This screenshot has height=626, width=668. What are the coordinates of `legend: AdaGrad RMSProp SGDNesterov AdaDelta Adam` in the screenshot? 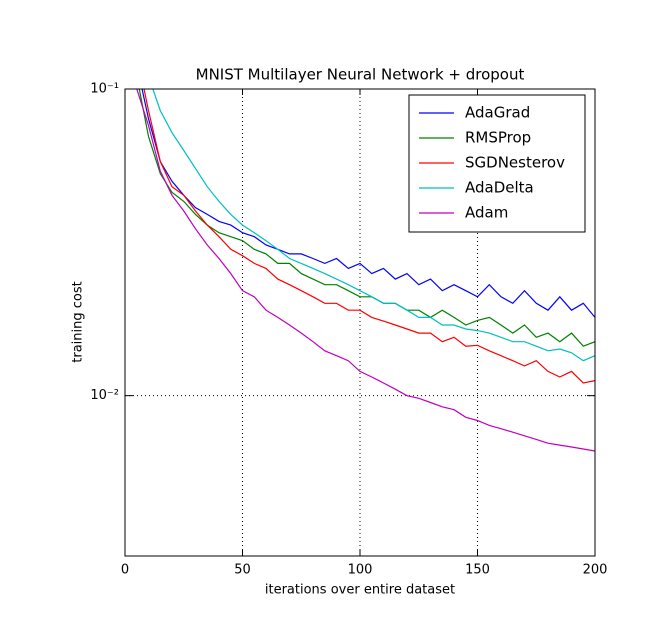 It's located at (497, 163).